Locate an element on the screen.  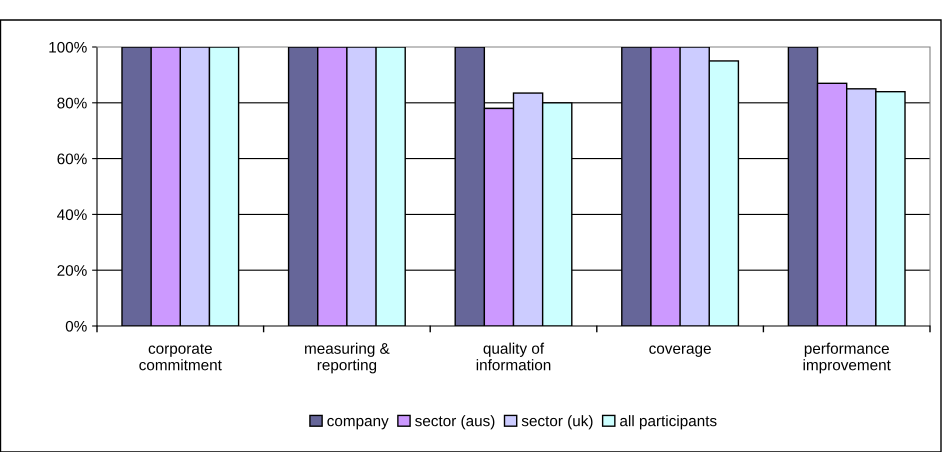
y-tick-label: 80% is located at coordinates (72, 103).